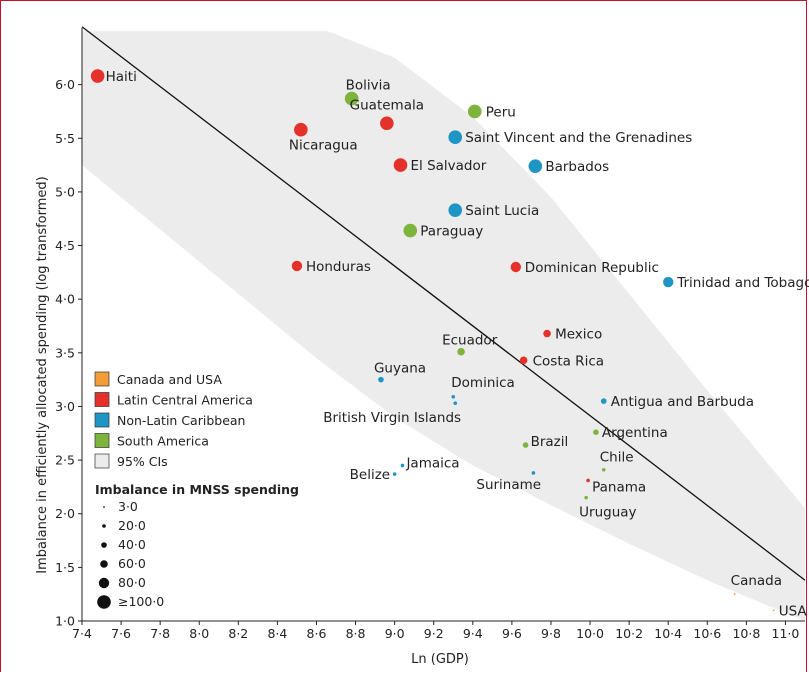 This screenshot has height=674, width=809. What do you see at coordinates (163, 441) in the screenshot?
I see `legend-label: South America` at bounding box center [163, 441].